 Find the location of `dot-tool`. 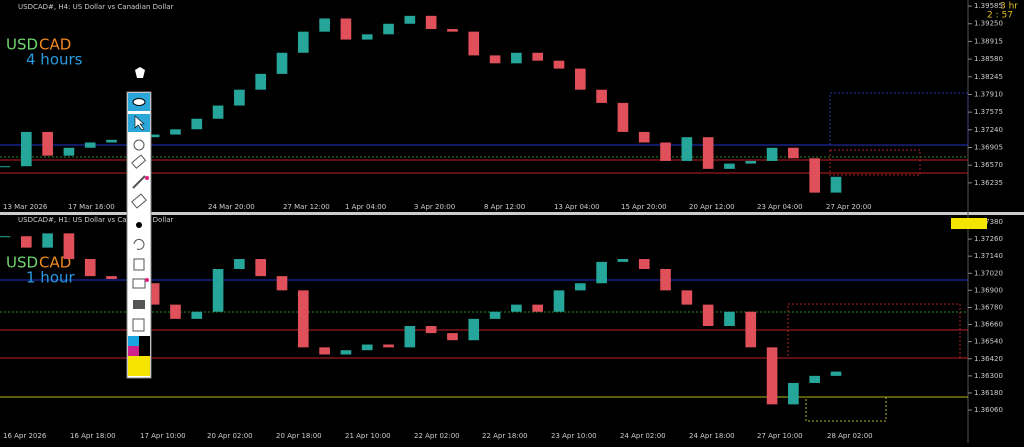

dot-tool is located at coordinates (139, 225).